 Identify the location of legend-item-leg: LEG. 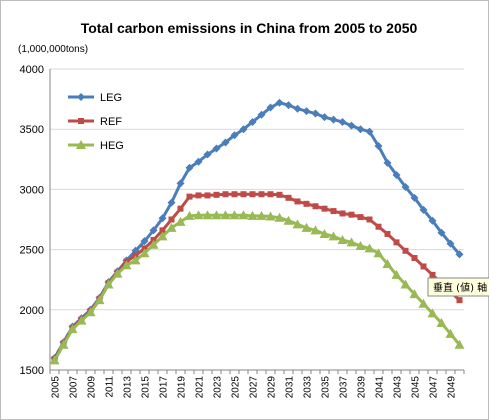
(95, 98).